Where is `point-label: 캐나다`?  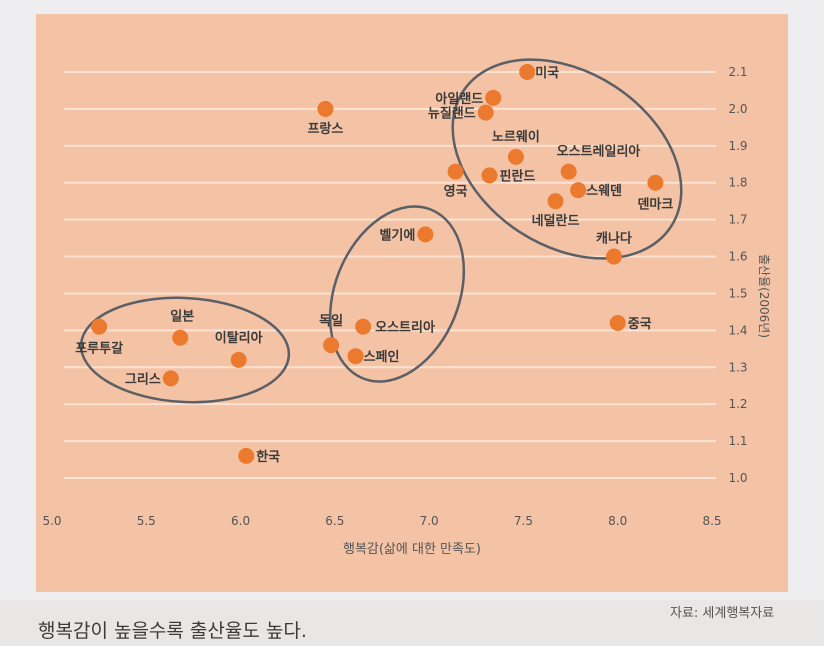
point-label: 캐나다 is located at coordinates (614, 239).